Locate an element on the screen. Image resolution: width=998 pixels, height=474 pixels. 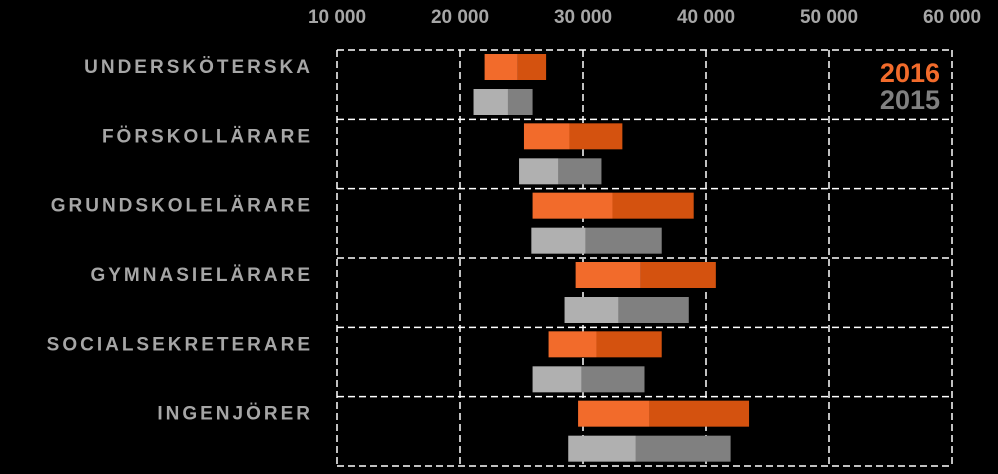
x-tick-label: 50 000 is located at coordinates (829, 17).